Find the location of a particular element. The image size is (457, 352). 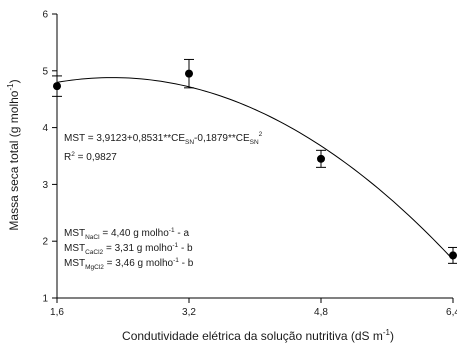

mst-nacl-label: MSTNaCl = 4,40 g molho-1 - a is located at coordinates (126, 234).